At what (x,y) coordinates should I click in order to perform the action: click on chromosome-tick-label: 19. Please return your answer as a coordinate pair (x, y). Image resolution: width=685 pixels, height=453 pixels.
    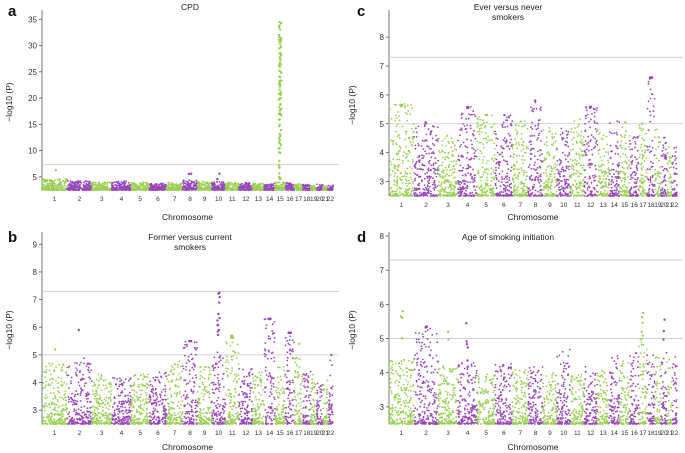
    Looking at the image, I should click on (314, 199).